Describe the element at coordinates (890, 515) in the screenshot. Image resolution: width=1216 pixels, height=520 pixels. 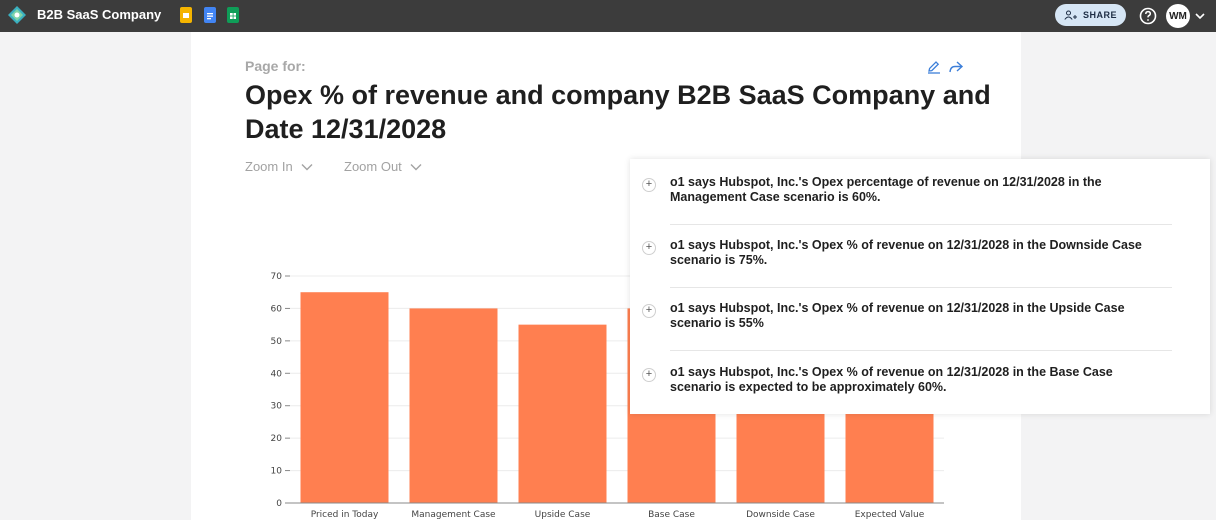
I see `x-tick-label: Expected Value` at that location.